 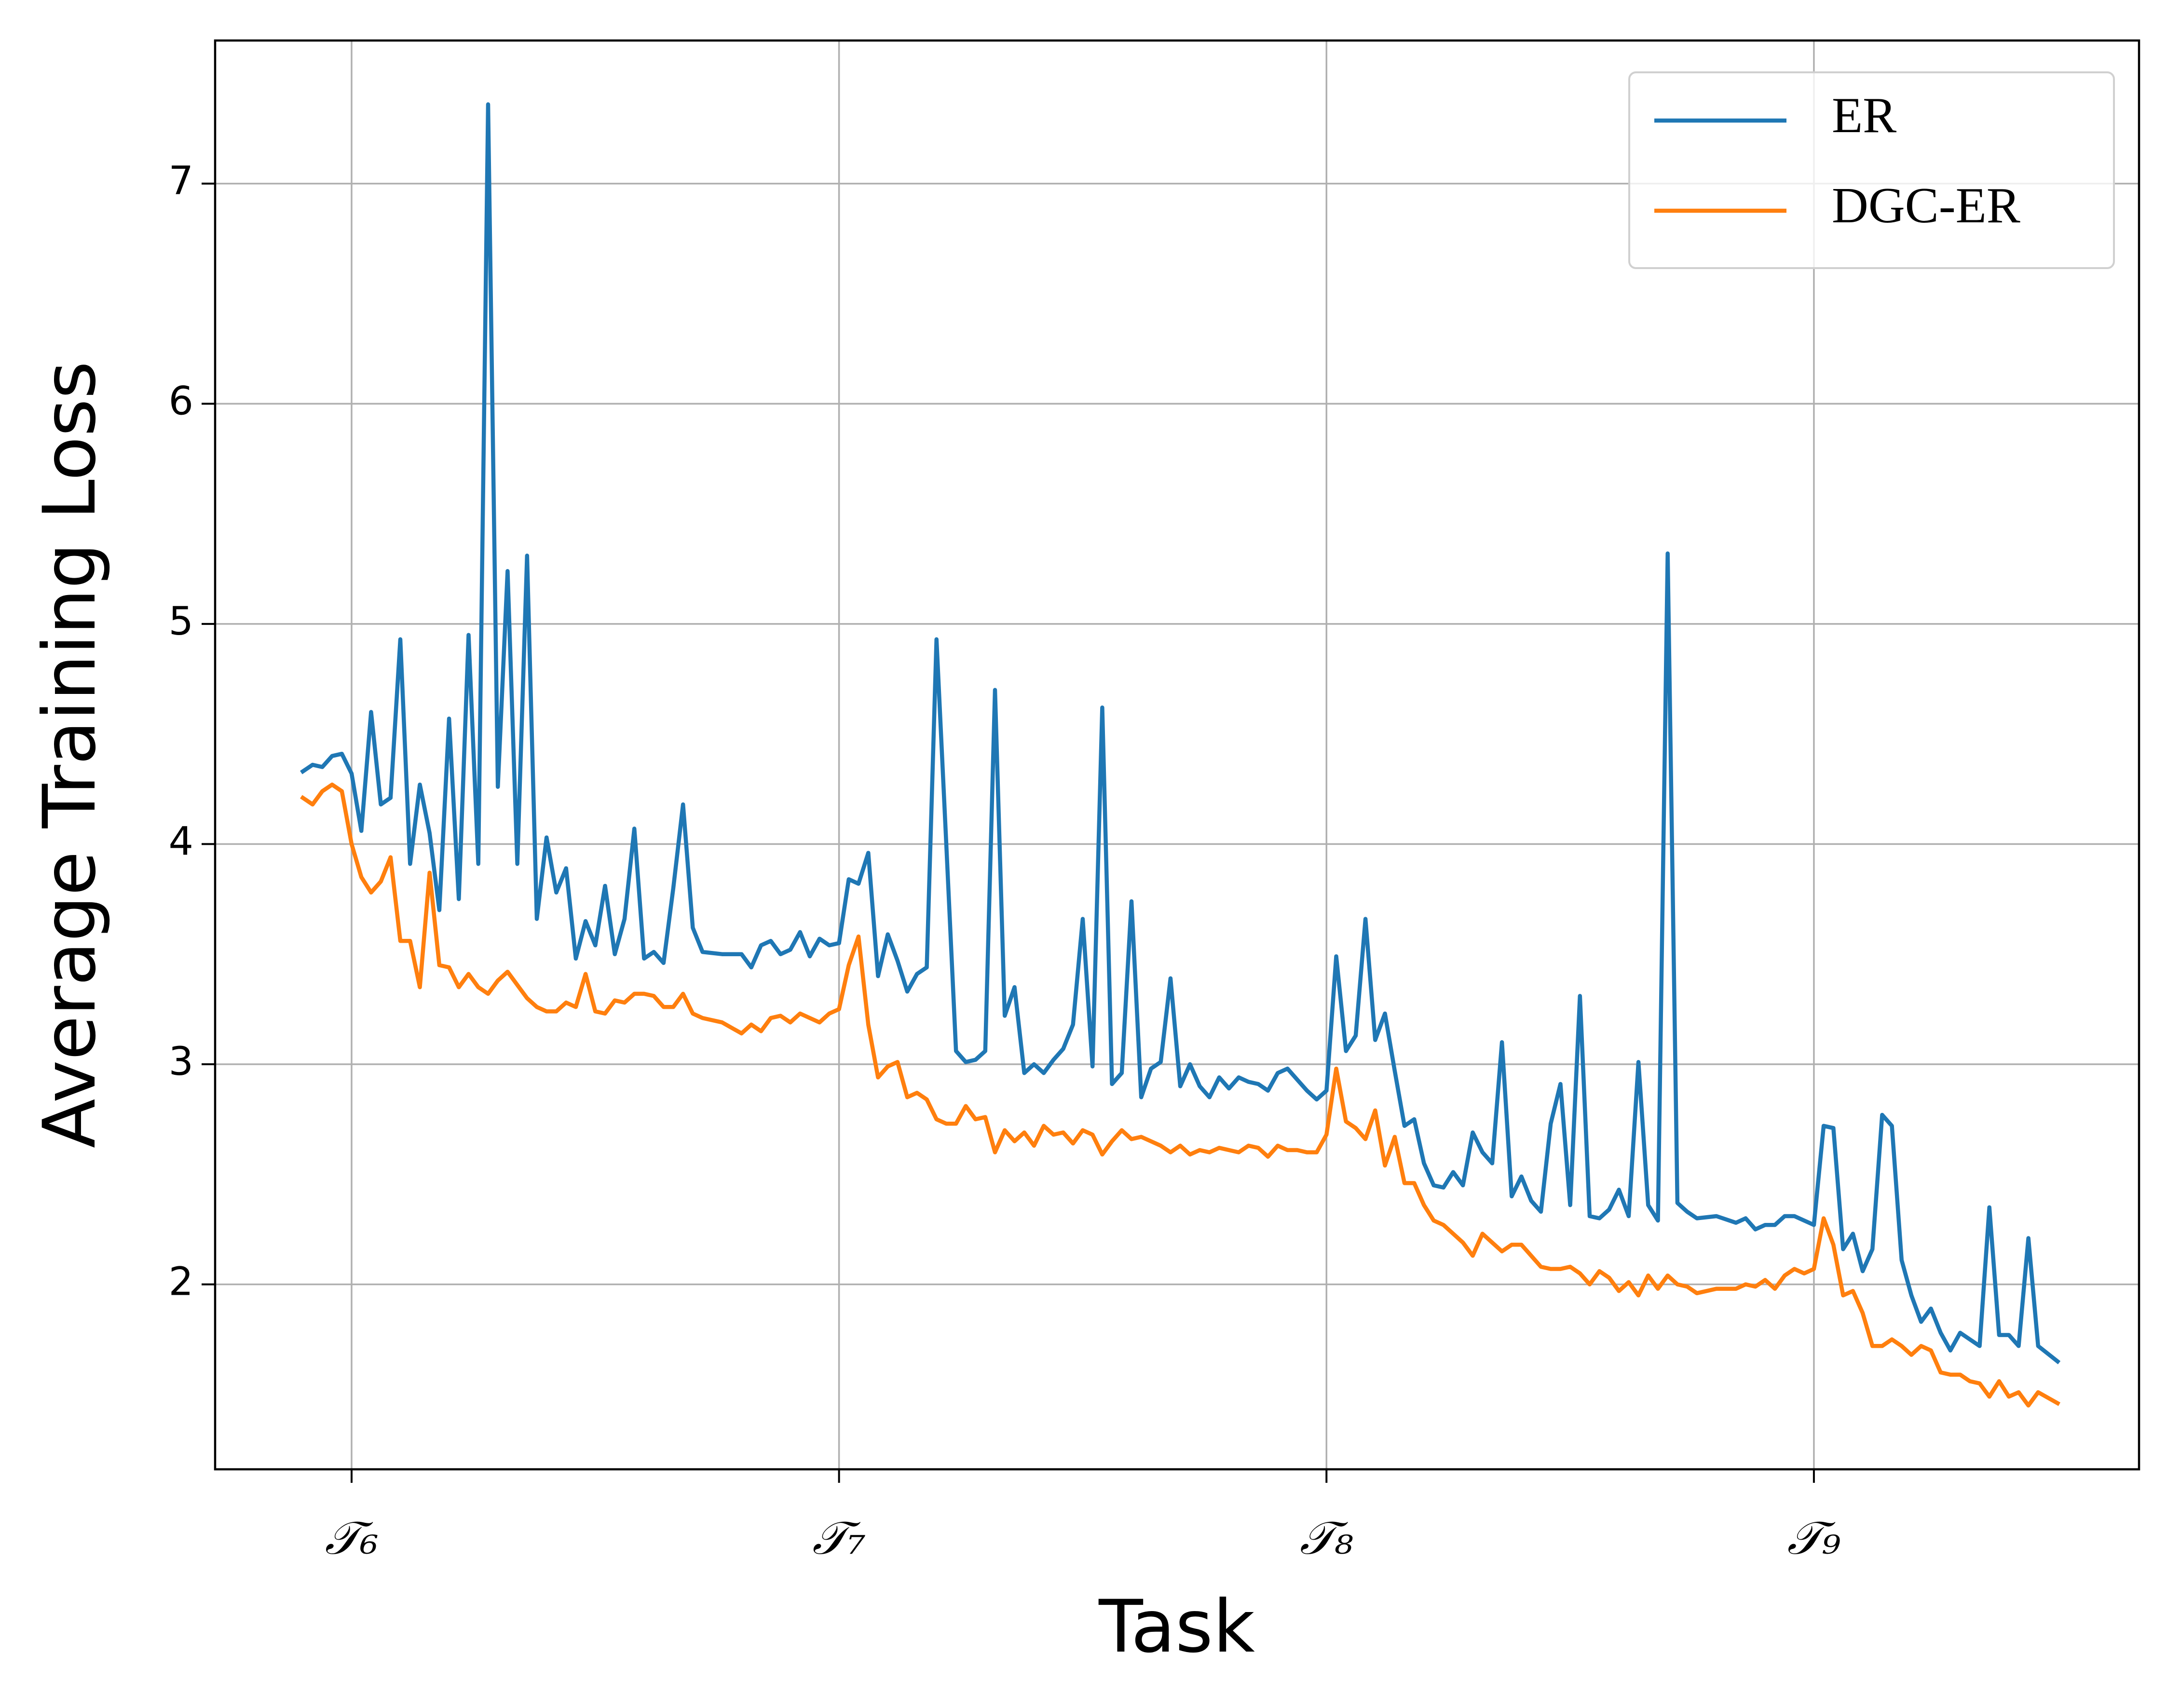 What do you see at coordinates (181, 1281) in the screenshot?
I see `y-tick-label: 2` at bounding box center [181, 1281].